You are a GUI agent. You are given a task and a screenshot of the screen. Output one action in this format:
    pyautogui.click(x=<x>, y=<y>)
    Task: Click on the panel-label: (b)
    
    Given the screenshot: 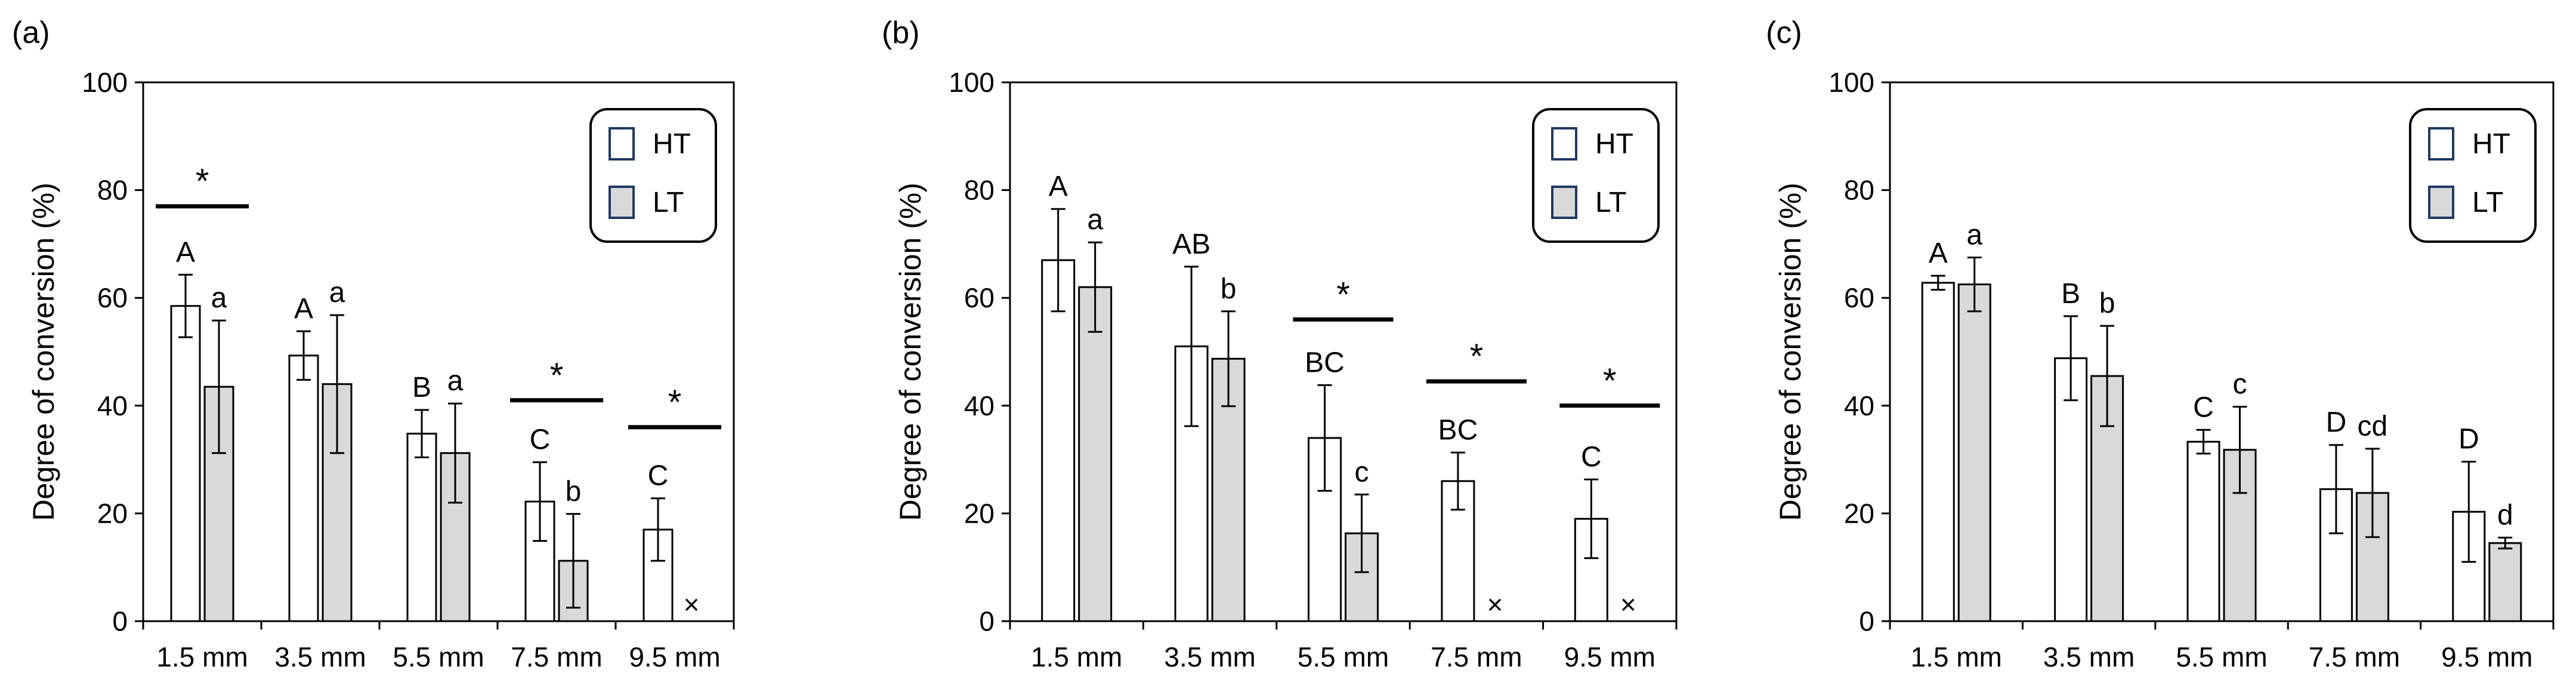 What is the action you would take?
    pyautogui.click(x=901, y=33)
    